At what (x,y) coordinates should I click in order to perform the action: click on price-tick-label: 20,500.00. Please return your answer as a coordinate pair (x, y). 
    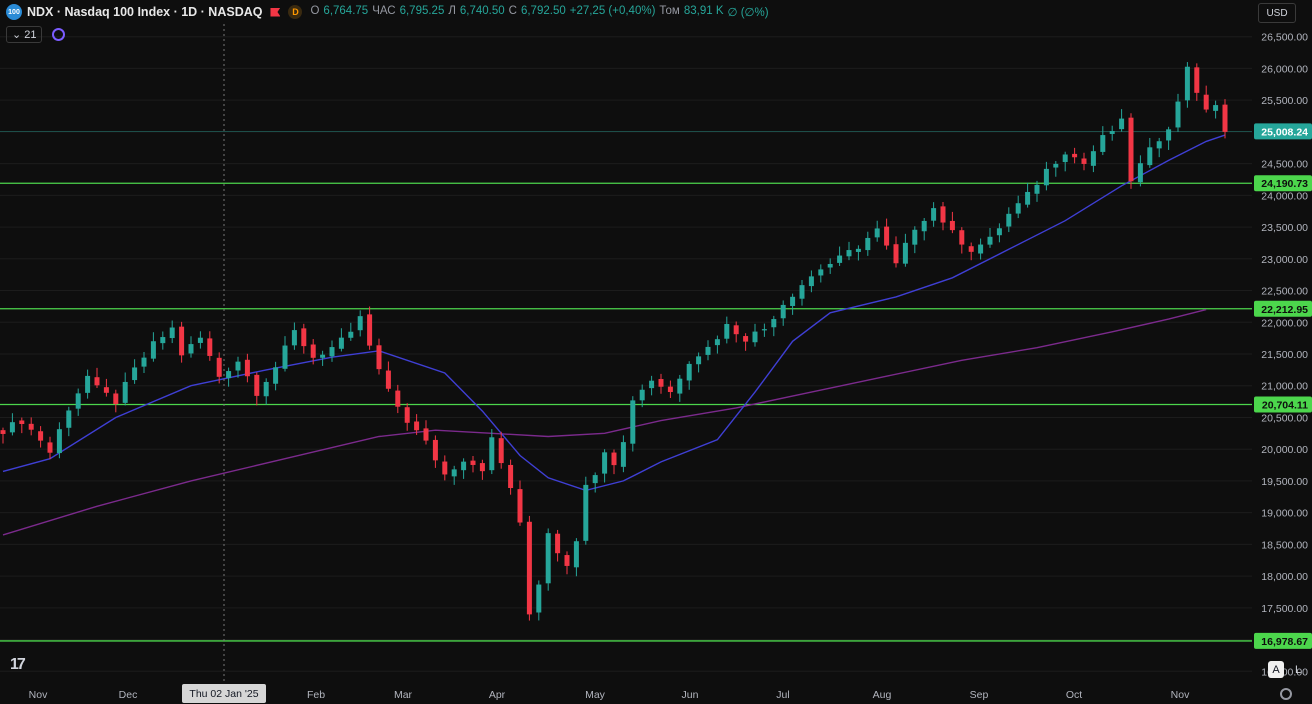
    Looking at the image, I should click on (1284, 418).